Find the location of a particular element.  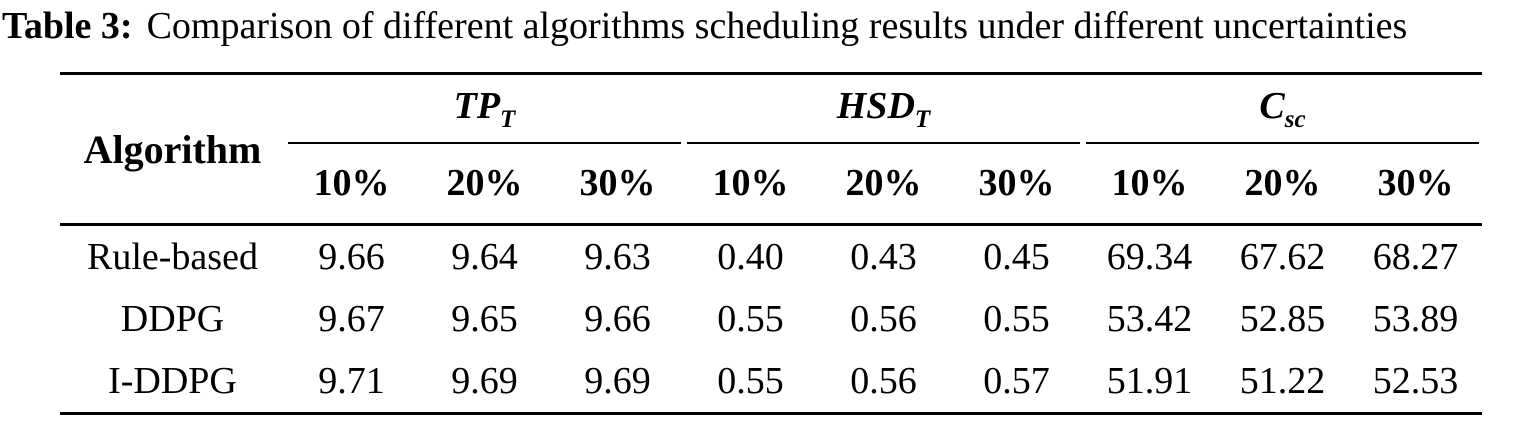

col-header-tpt-30: 30% is located at coordinates (617, 184).